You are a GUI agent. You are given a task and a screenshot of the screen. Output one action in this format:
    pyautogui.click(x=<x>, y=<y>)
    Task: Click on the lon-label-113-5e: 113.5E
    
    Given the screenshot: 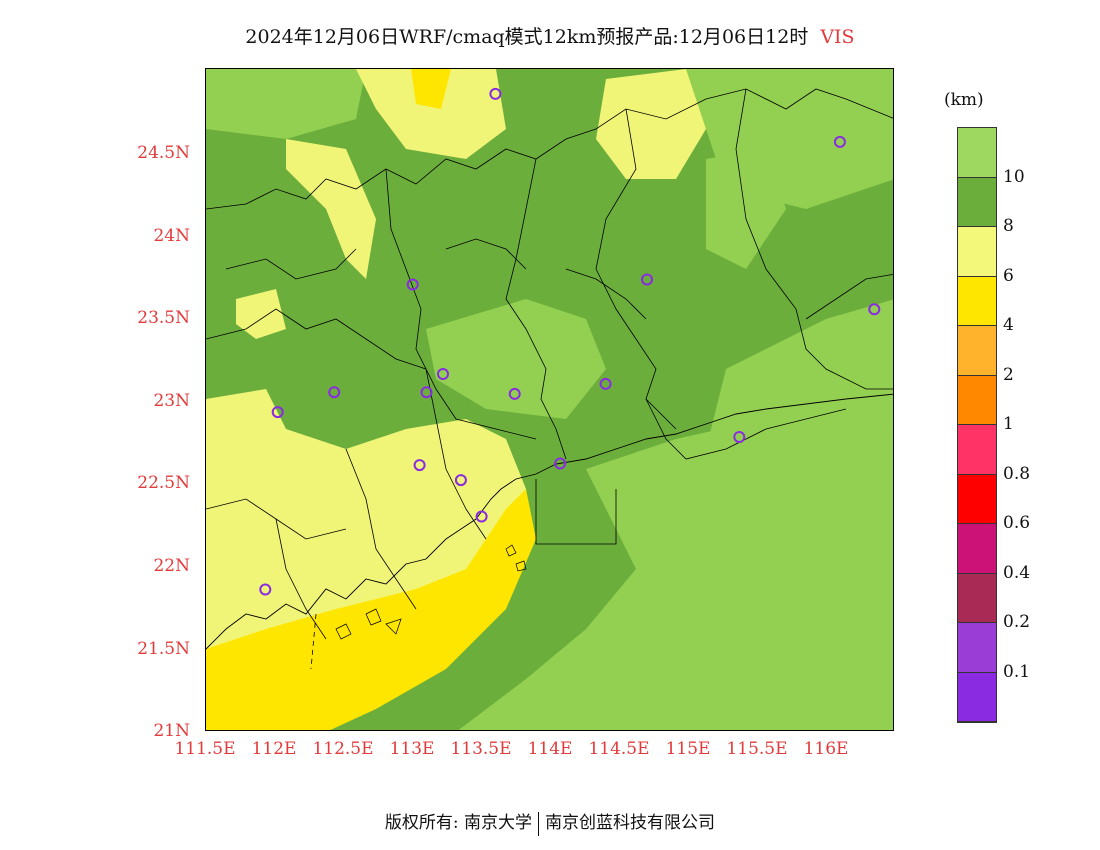 What is the action you would take?
    pyautogui.click(x=481, y=749)
    